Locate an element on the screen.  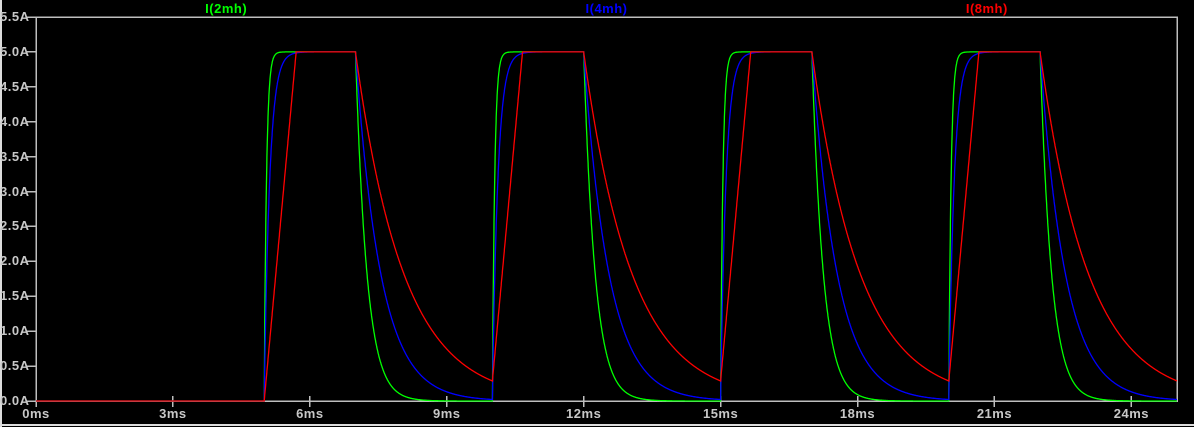
y-axis-label: 1.0A is located at coordinates (15, 331).